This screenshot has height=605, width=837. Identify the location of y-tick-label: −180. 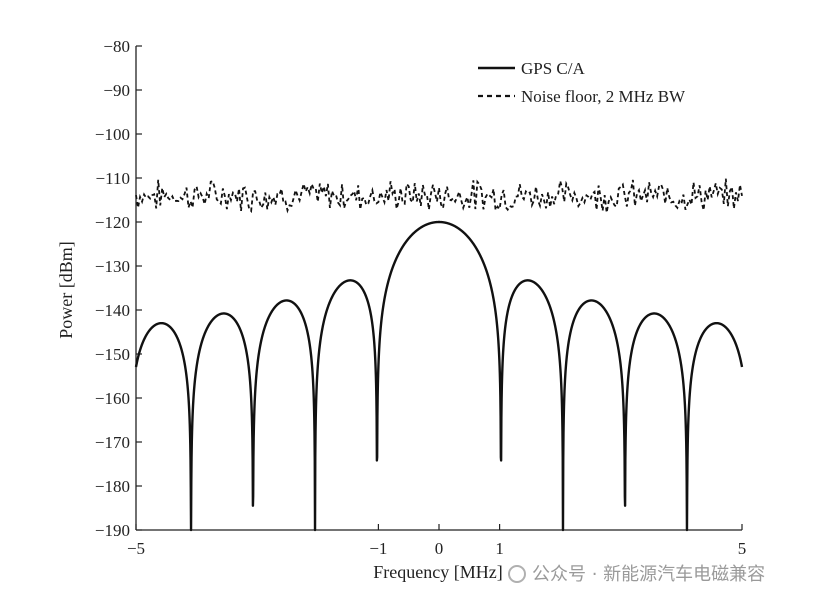
(112, 486).